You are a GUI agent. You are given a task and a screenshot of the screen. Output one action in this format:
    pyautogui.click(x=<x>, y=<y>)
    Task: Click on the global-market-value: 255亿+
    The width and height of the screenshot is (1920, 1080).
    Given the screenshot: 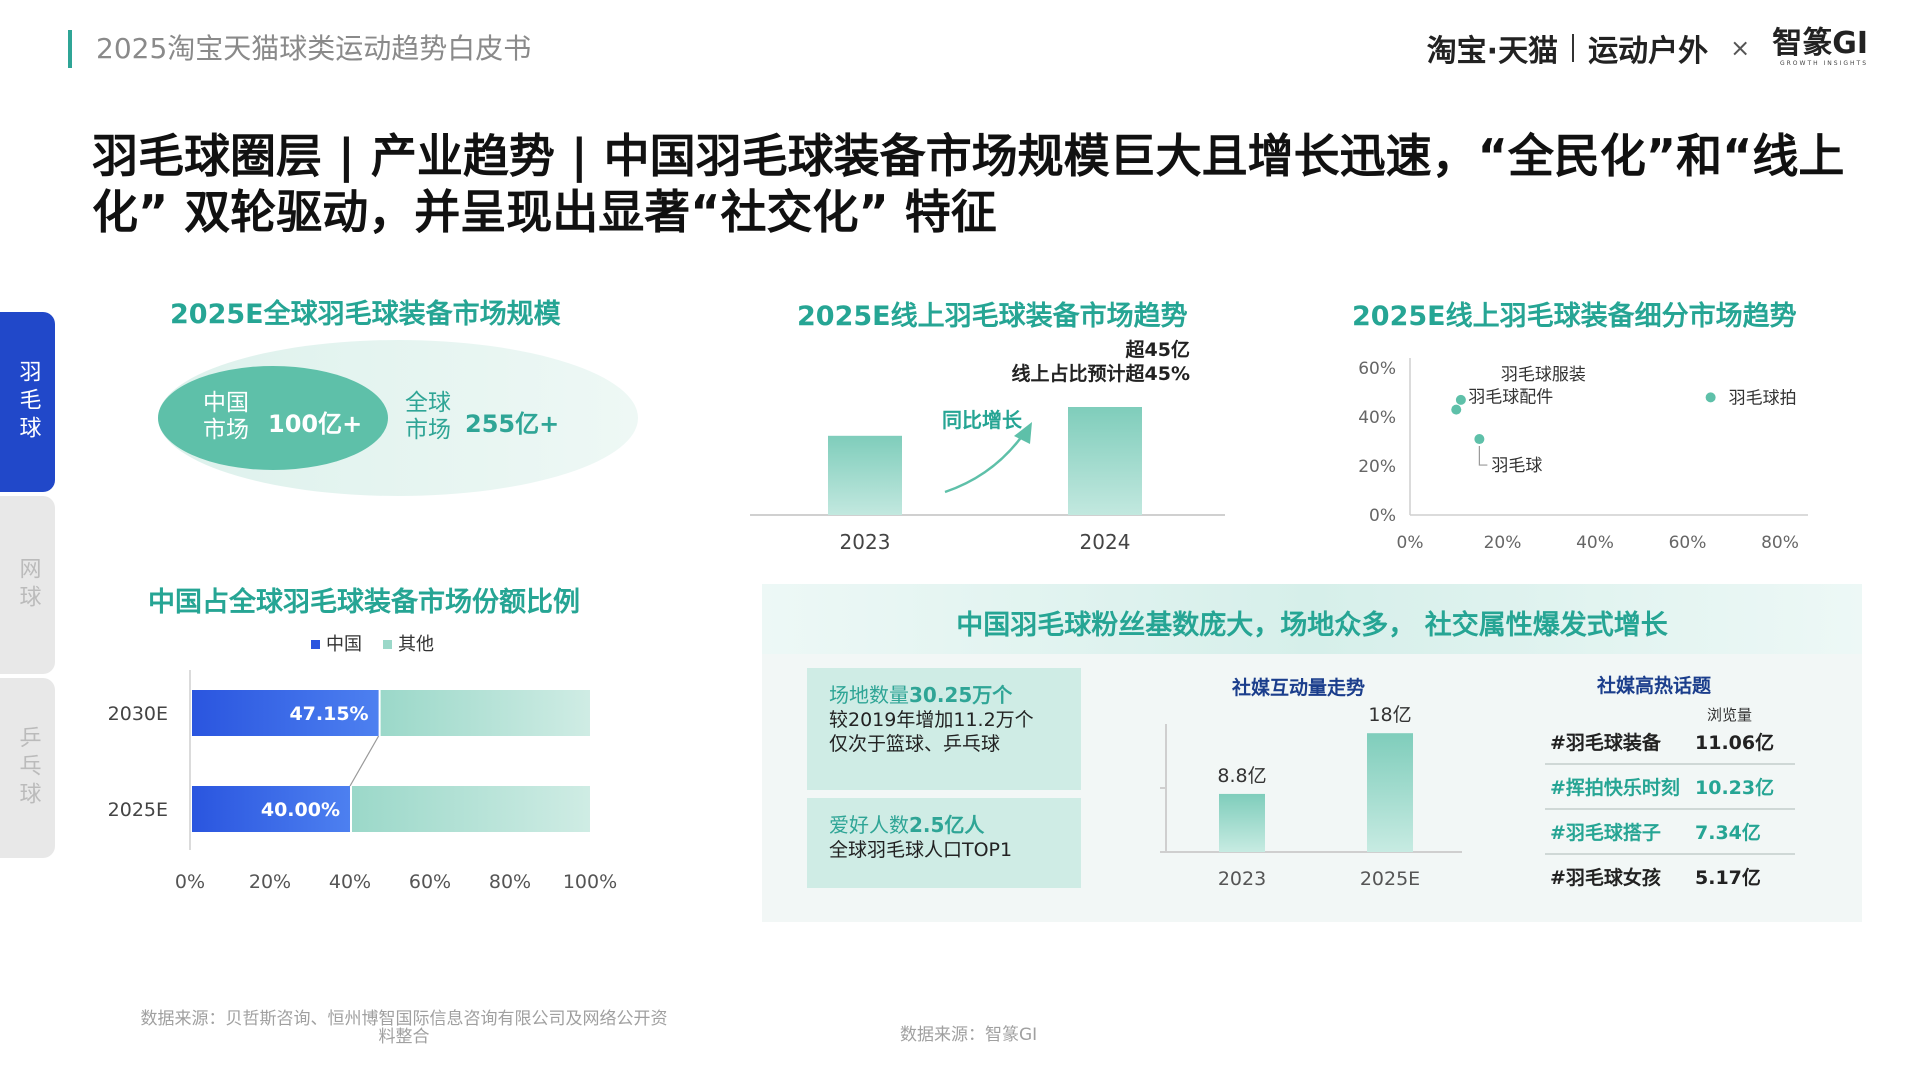 What is the action you would take?
    pyautogui.click(x=512, y=424)
    